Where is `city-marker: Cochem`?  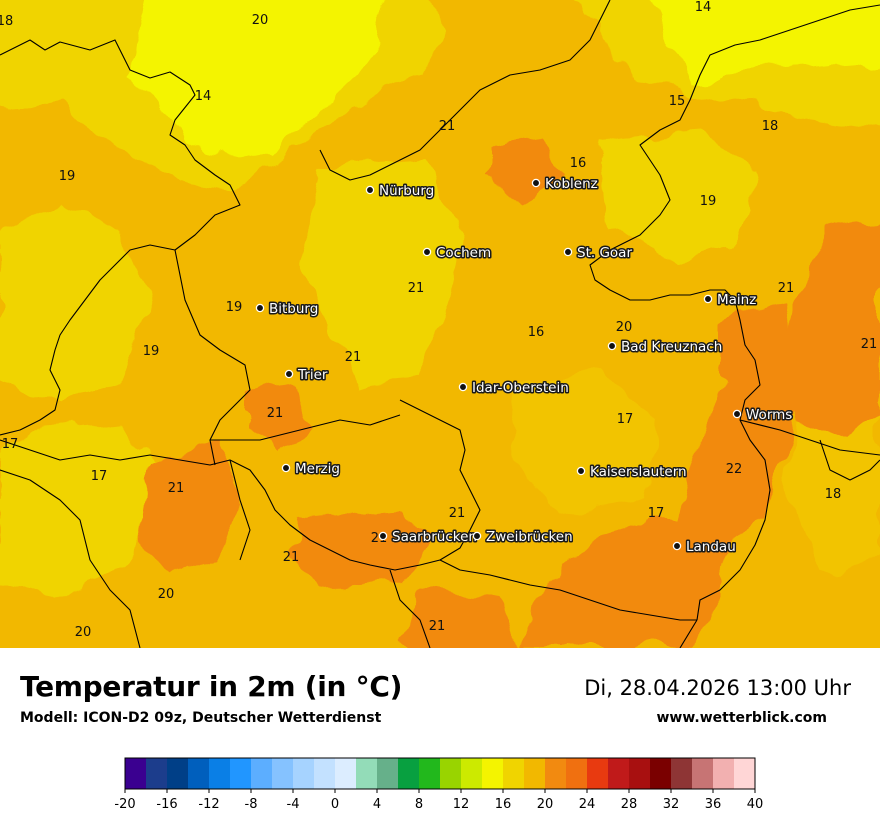 city-marker: Cochem is located at coordinates (457, 253).